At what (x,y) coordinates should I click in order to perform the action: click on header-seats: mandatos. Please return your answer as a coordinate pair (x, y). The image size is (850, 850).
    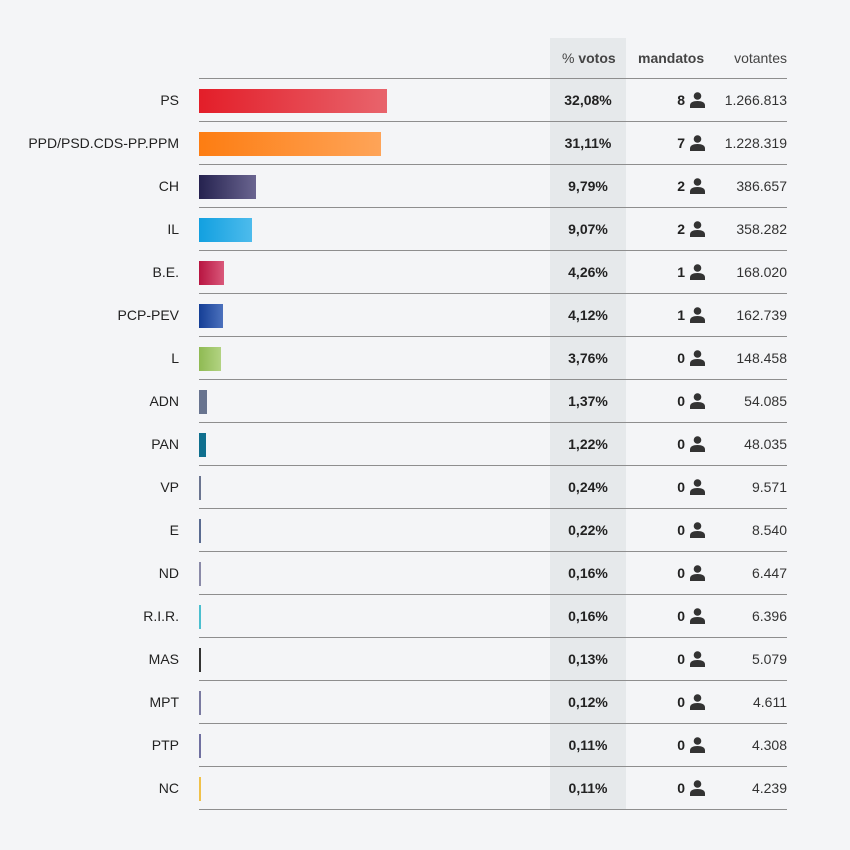
    Looking at the image, I should click on (671, 58).